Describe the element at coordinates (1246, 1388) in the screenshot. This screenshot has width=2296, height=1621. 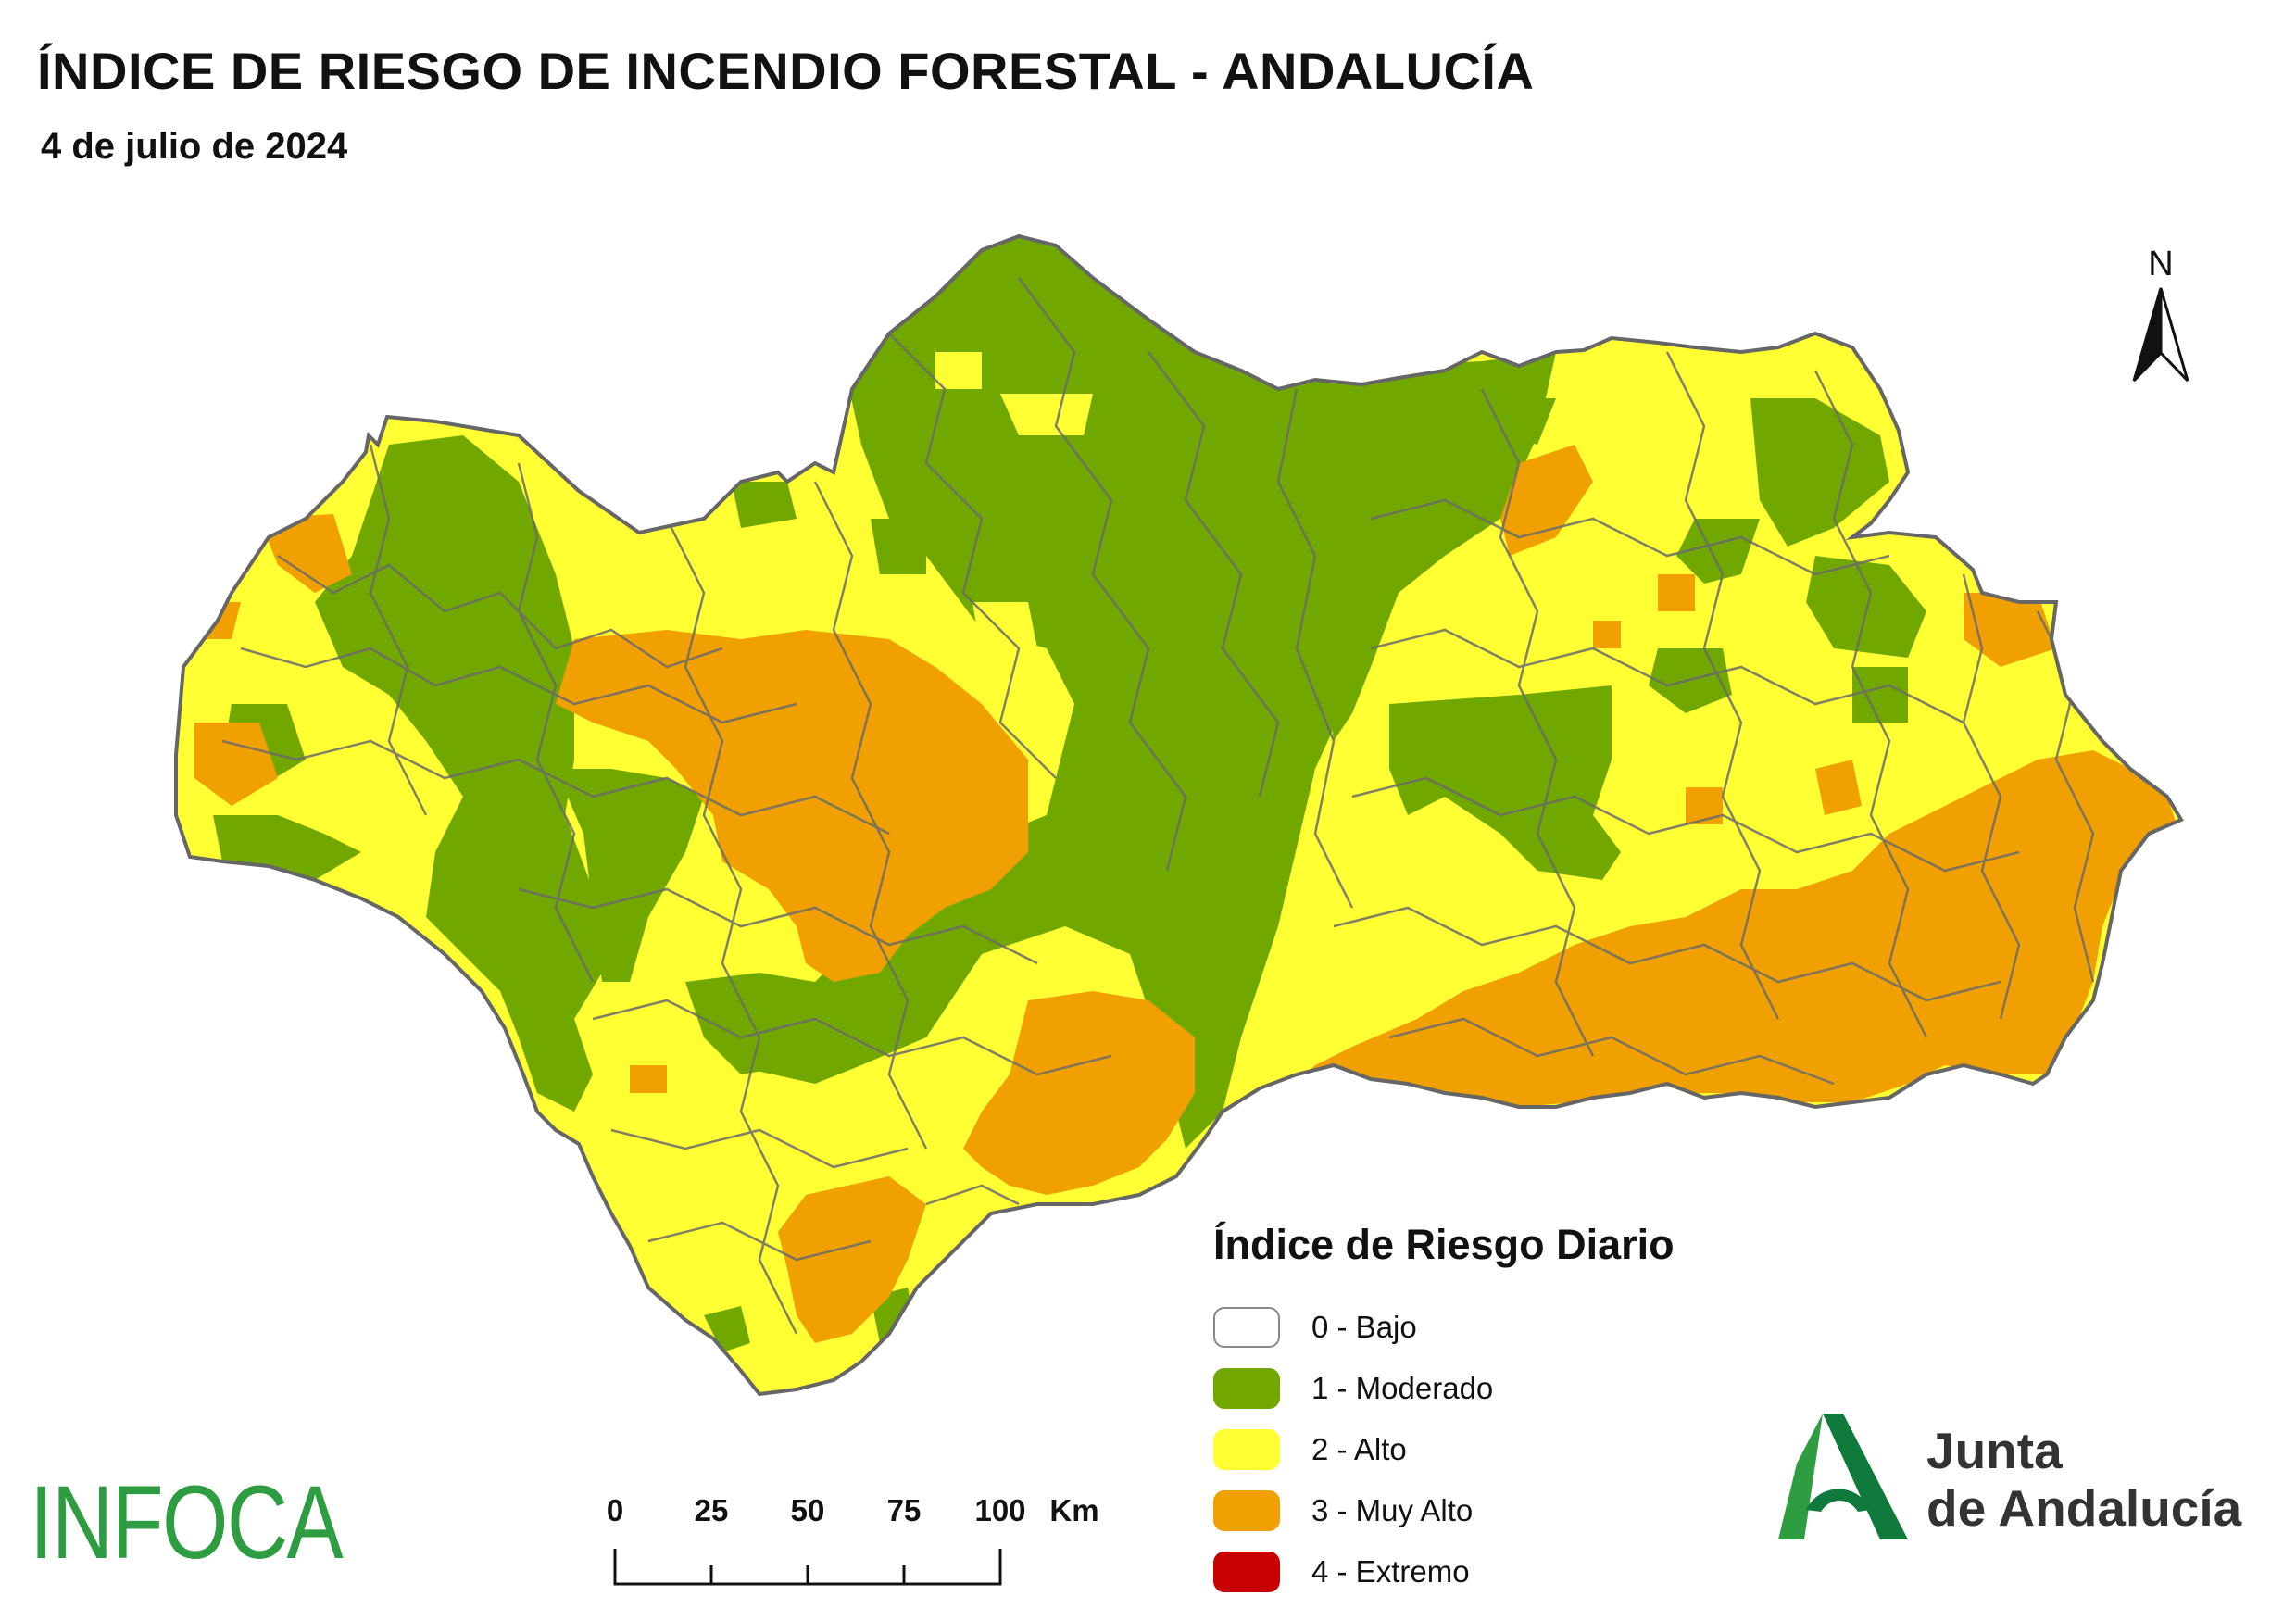
I see `legend-swatch-moderado` at that location.